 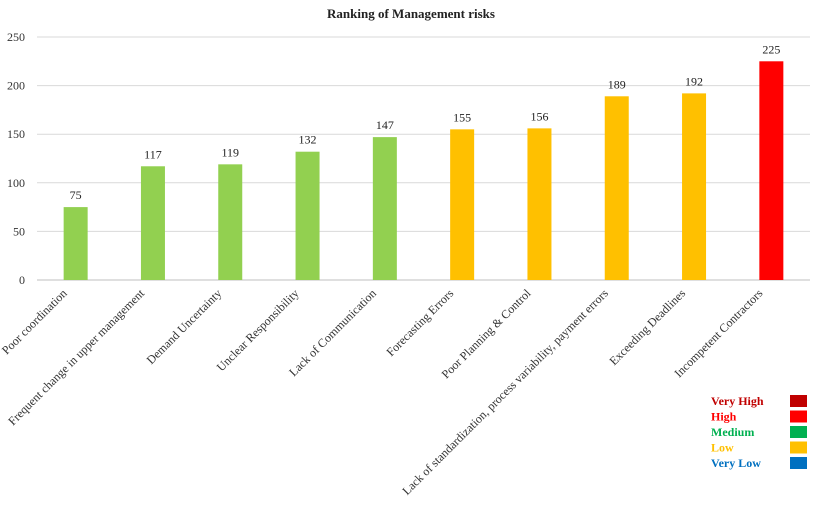 What do you see at coordinates (732, 432) in the screenshot?
I see `legend-label: Medium` at bounding box center [732, 432].